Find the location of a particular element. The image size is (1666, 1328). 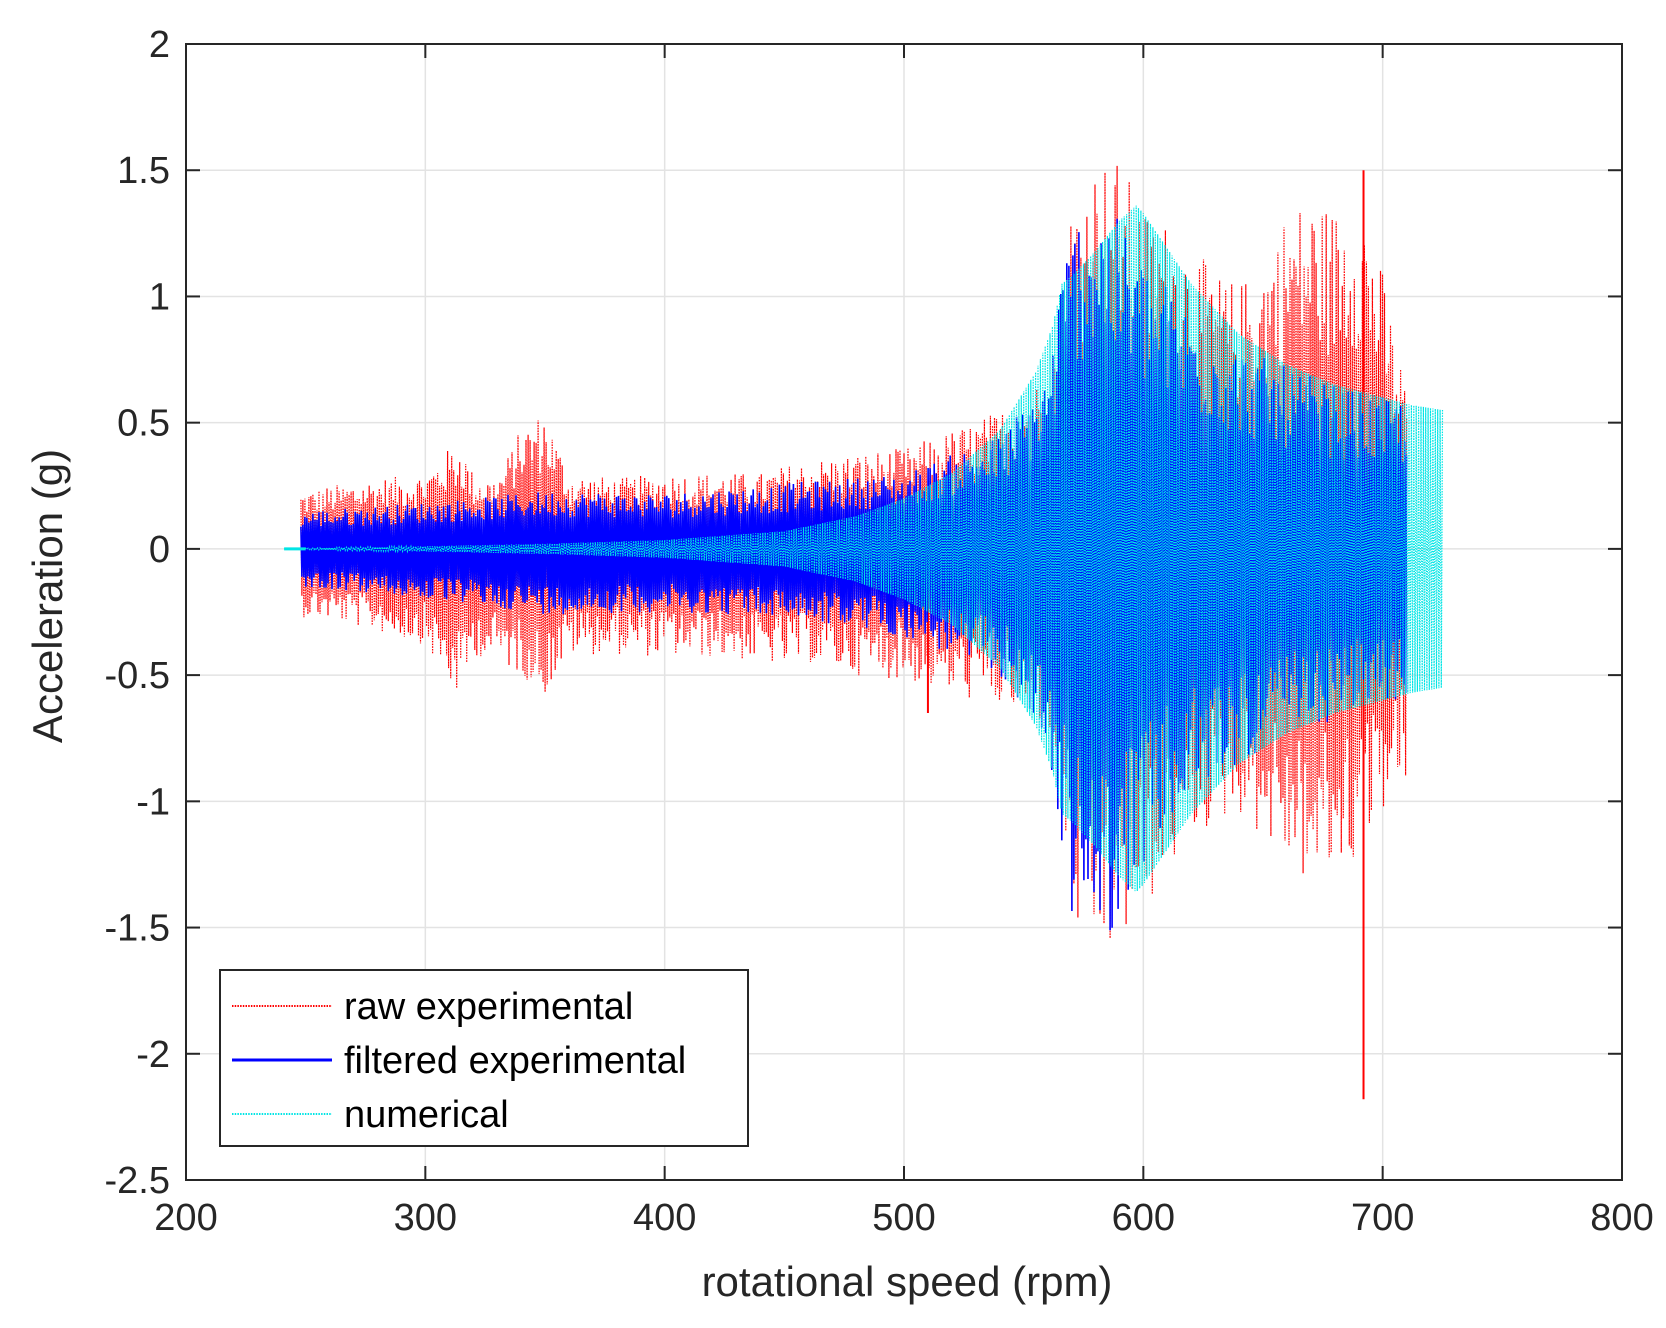

y-tick-label: 1 is located at coordinates (159, 297).